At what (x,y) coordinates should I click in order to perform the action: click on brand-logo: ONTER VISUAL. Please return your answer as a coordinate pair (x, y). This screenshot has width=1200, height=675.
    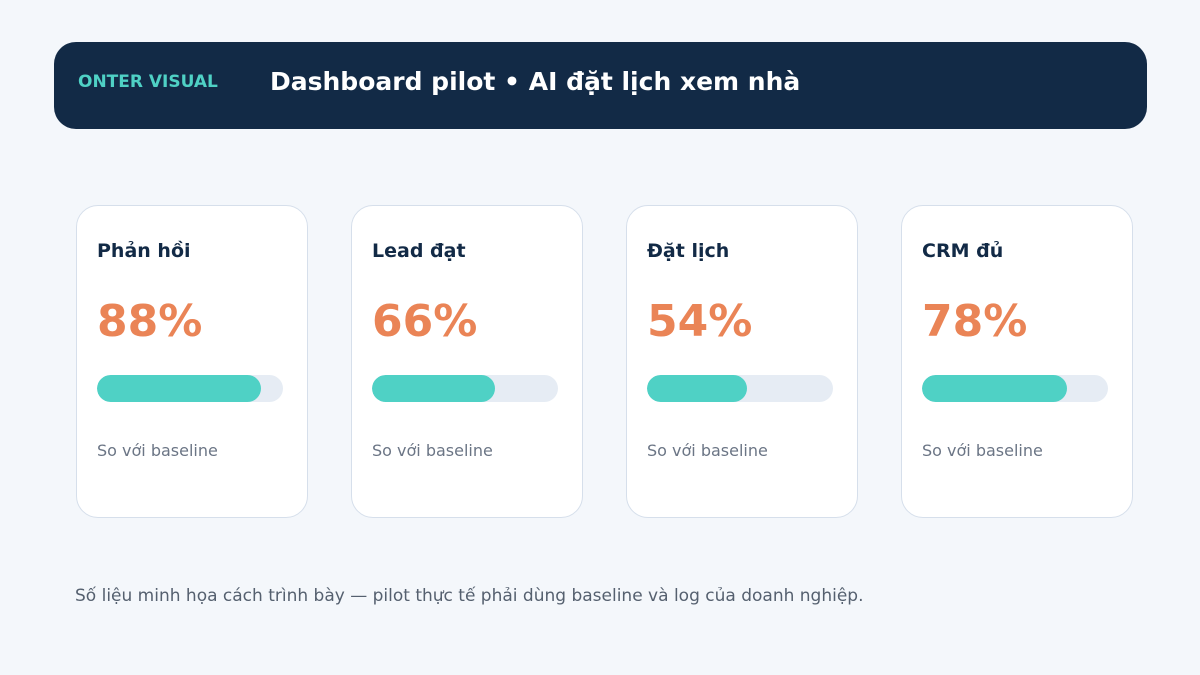
    Looking at the image, I should click on (148, 82).